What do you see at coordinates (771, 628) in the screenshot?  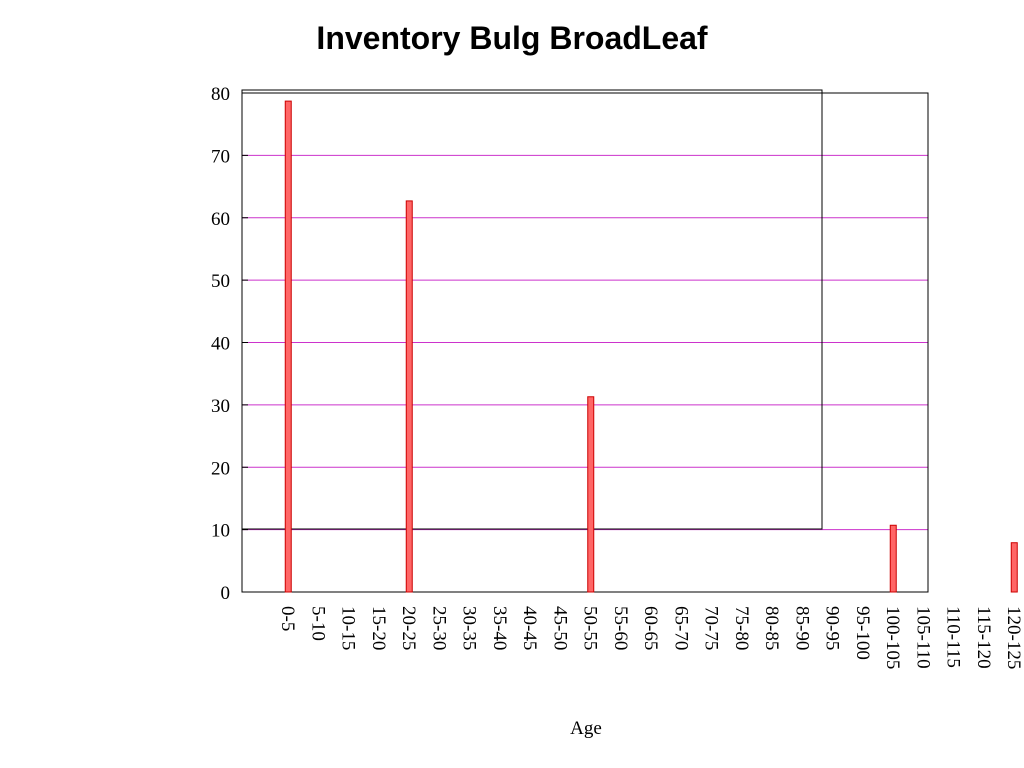 I see `x-tick-label: 80-85` at bounding box center [771, 628].